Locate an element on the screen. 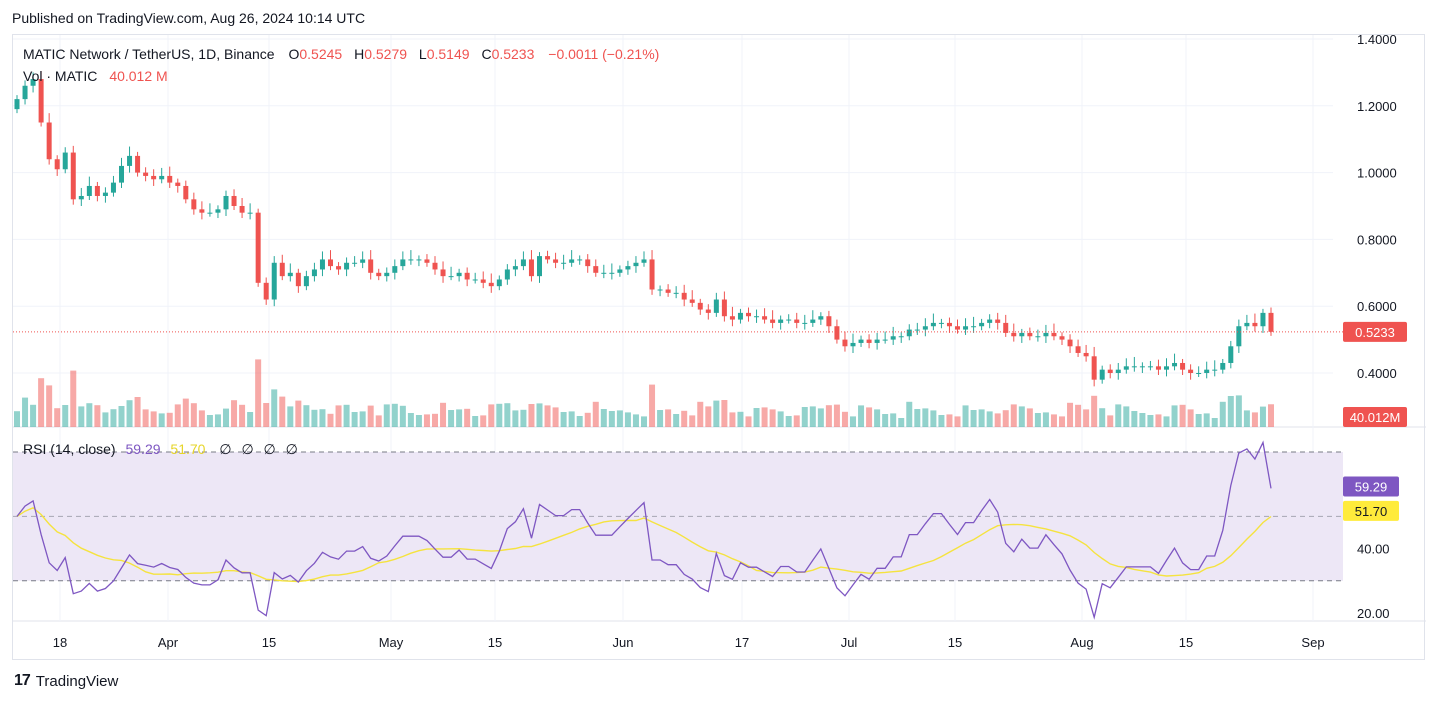 The height and width of the screenshot is (703, 1439). open-label: O is located at coordinates (294, 54).